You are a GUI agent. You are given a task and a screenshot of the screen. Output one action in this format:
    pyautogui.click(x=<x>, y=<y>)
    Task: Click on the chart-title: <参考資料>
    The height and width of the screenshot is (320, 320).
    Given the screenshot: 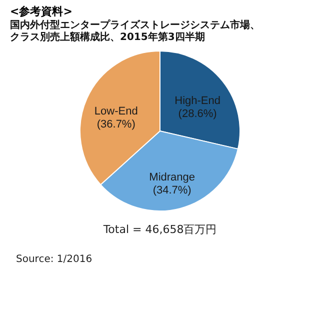 What is the action you would take?
    pyautogui.click(x=41, y=11)
    